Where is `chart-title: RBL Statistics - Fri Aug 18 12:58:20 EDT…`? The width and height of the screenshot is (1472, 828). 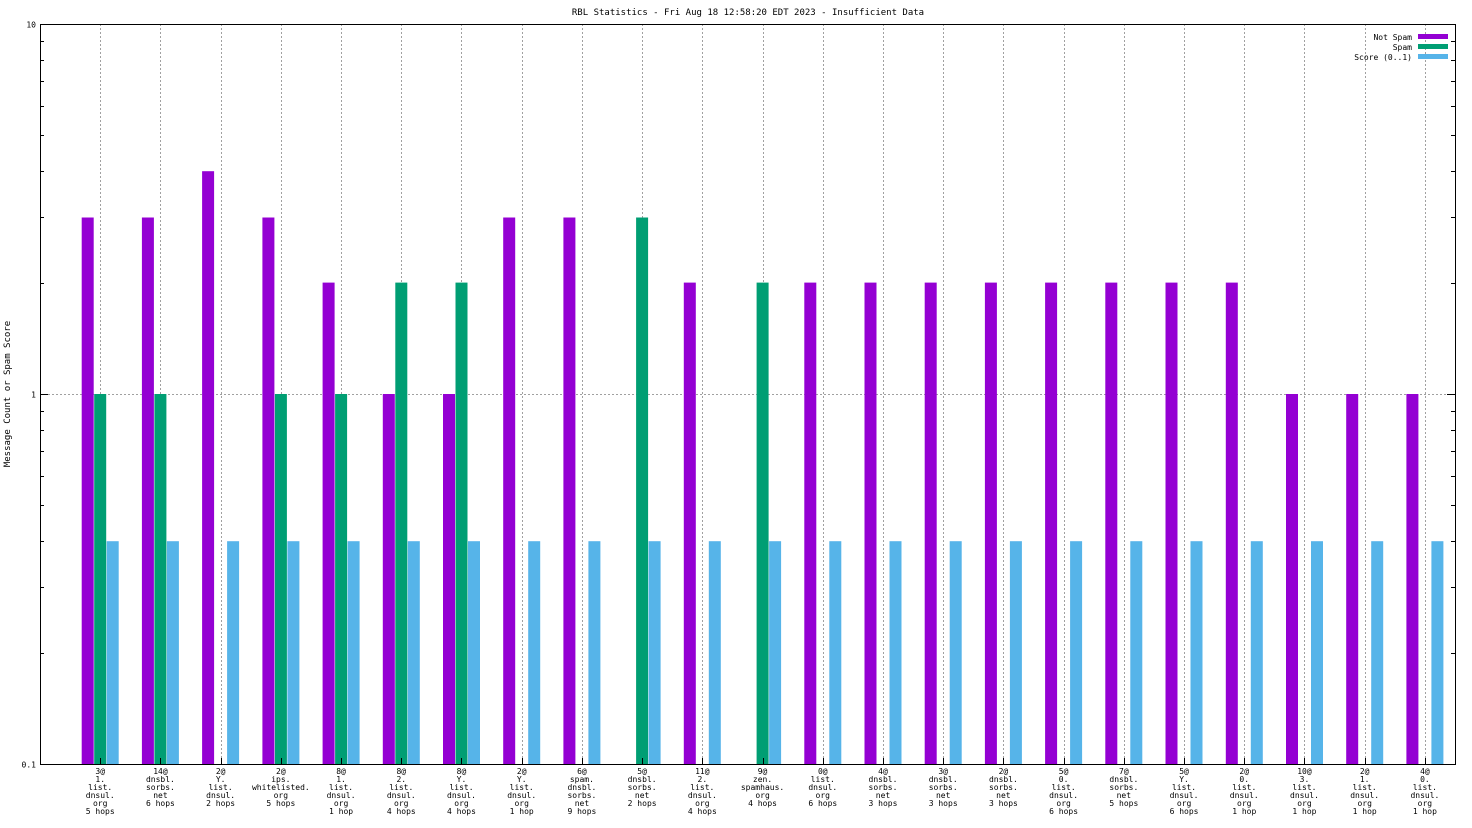
chart-title: RBL Statistics - Fri Aug 18 12:58:20 EDT… is located at coordinates (748, 13).